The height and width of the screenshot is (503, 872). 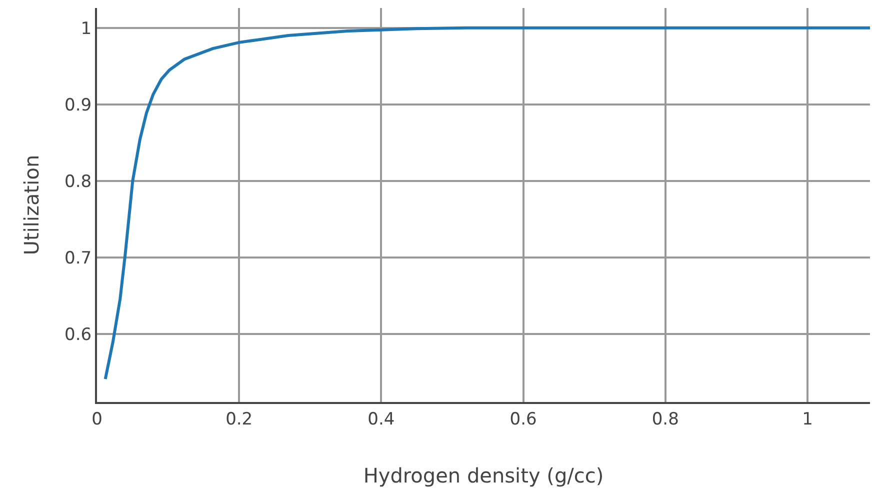 What do you see at coordinates (78, 105) in the screenshot?
I see `y-tick-label: 0.9` at bounding box center [78, 105].